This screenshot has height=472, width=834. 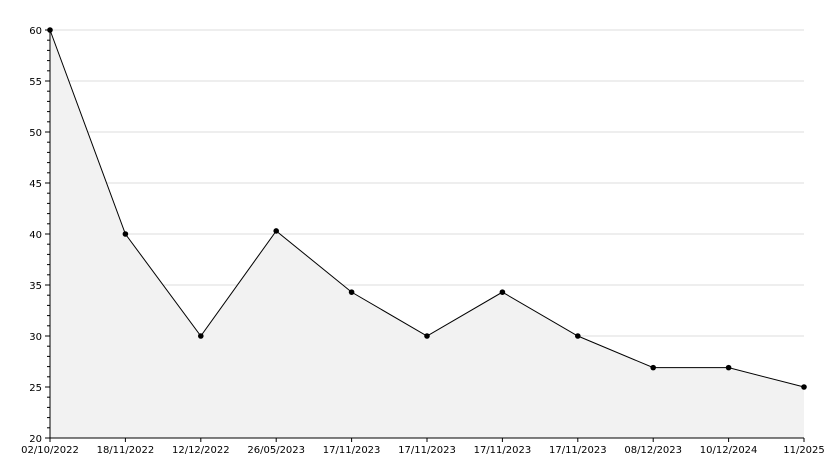 I want to click on y-tick-label: 20, so click(x=35, y=439).